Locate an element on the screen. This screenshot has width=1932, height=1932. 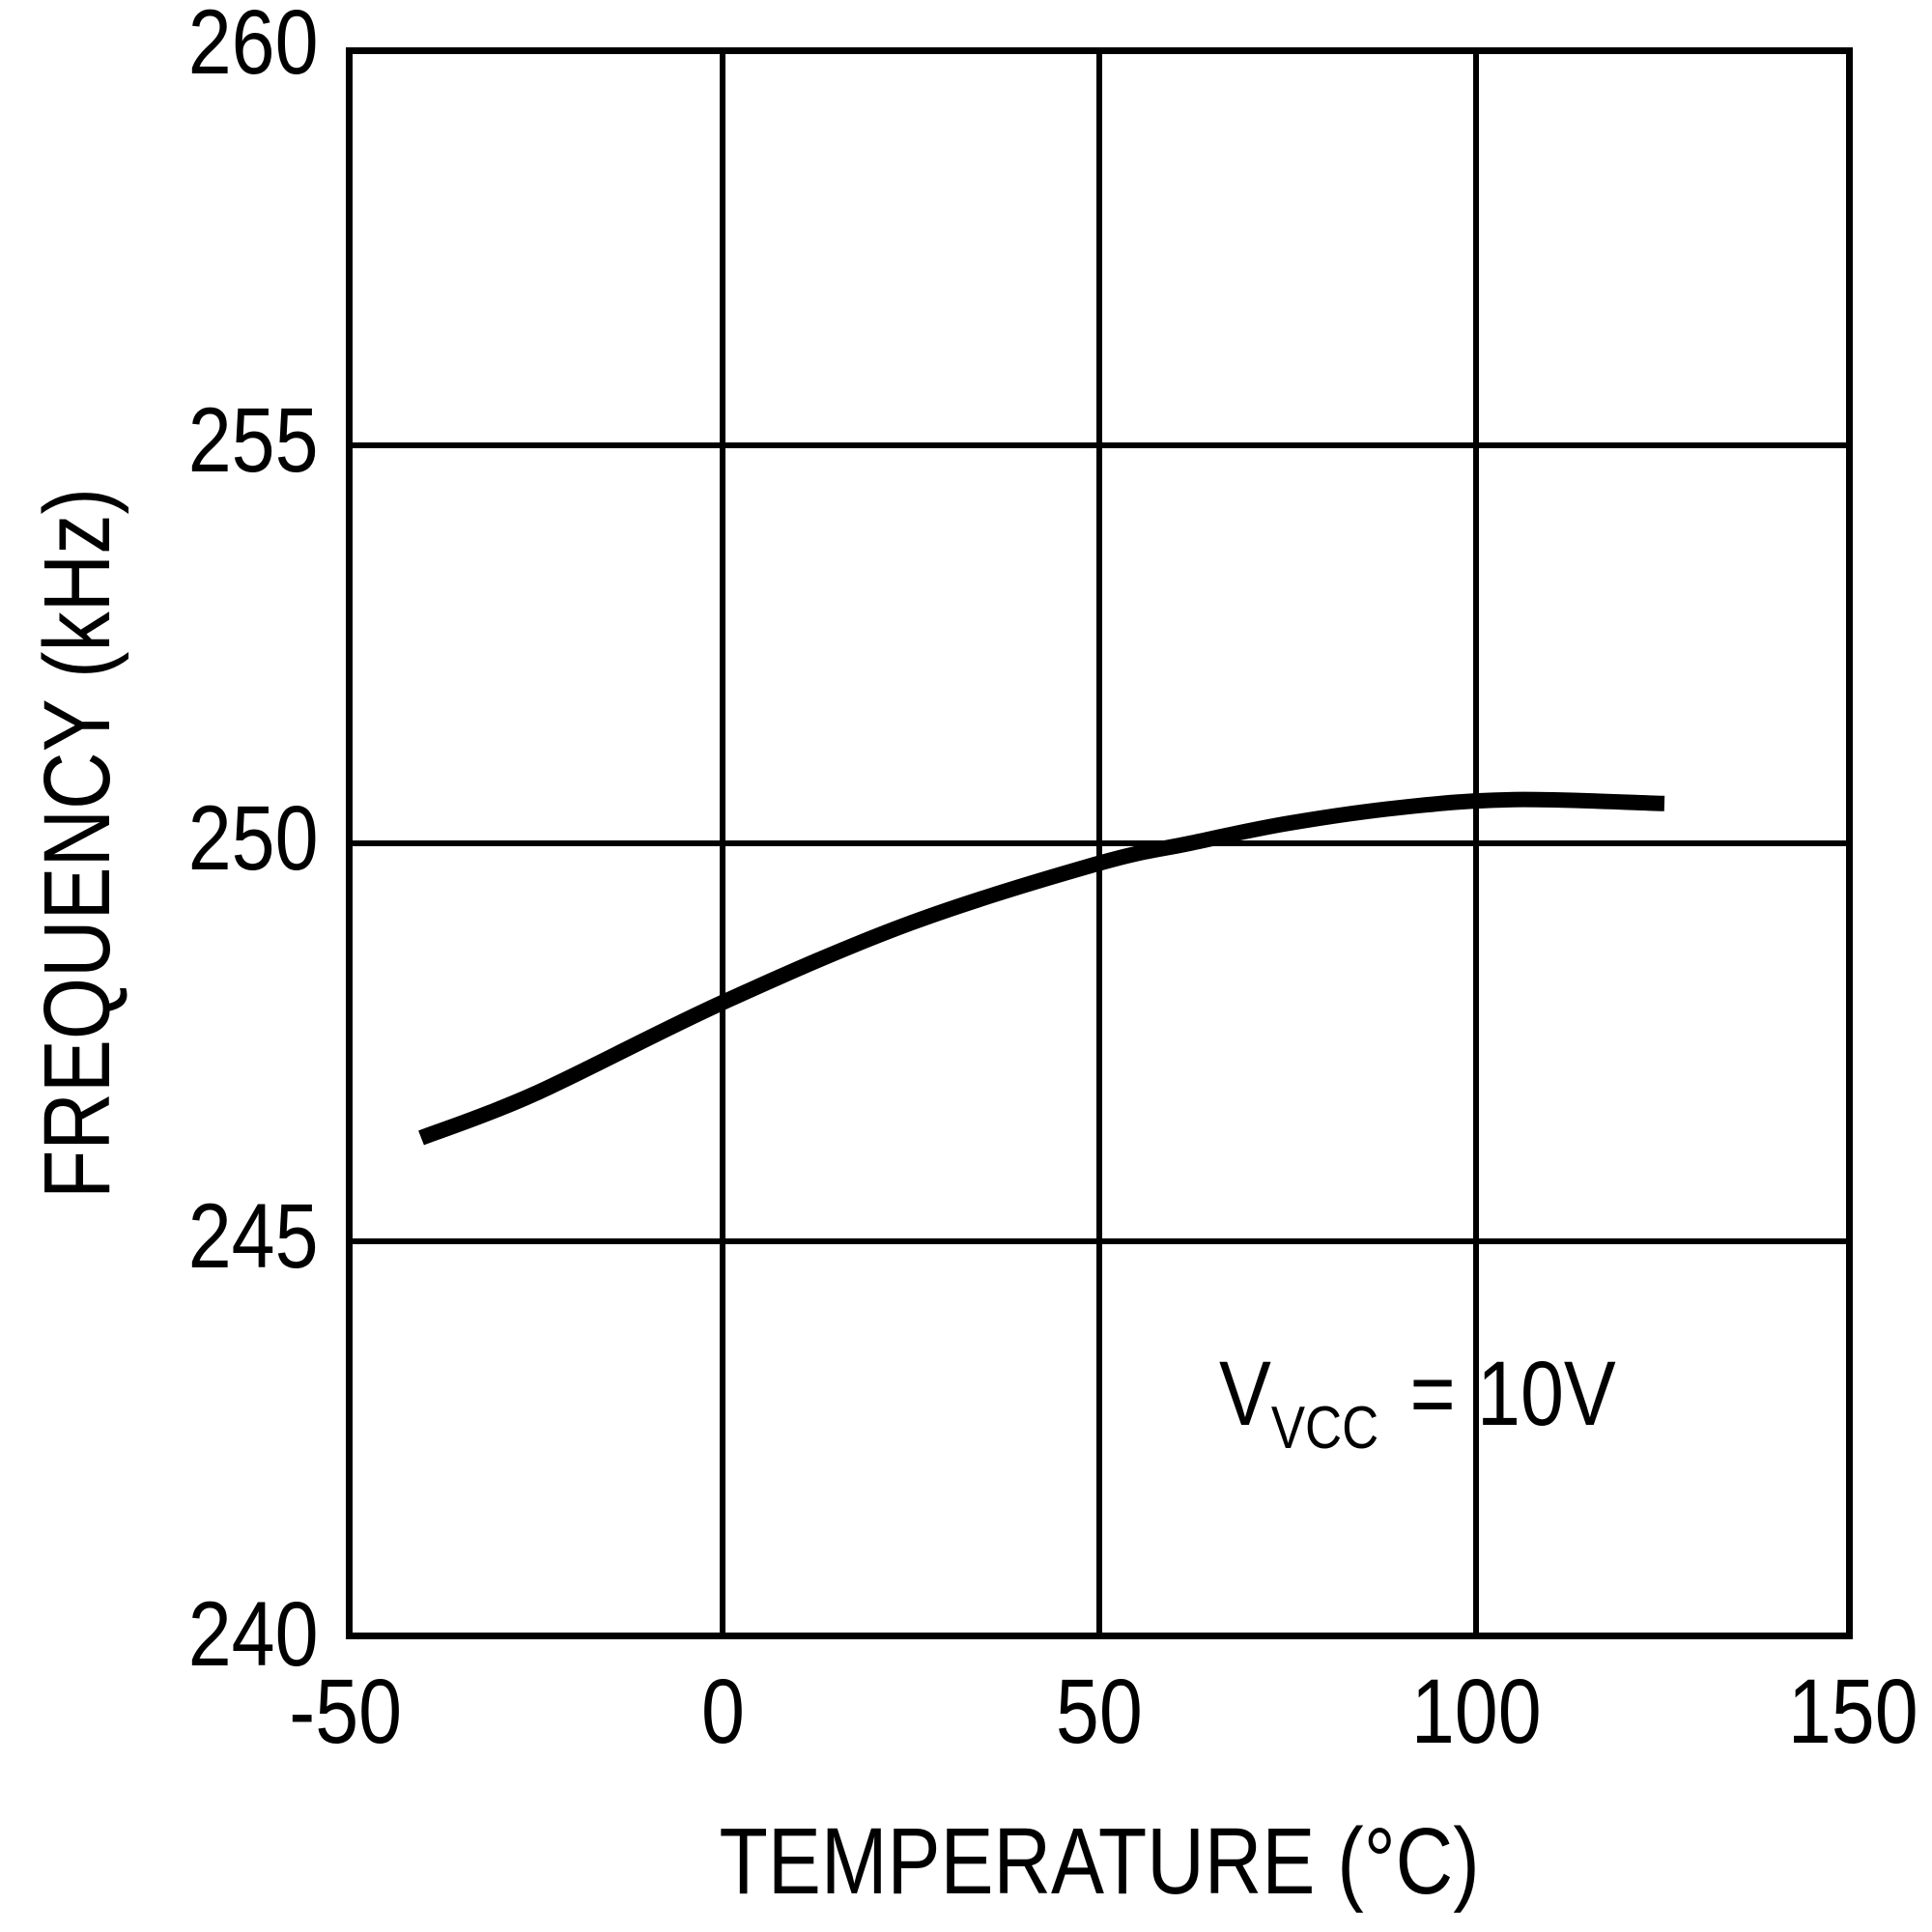
x-tick-label: 0 is located at coordinates (722, 1712).